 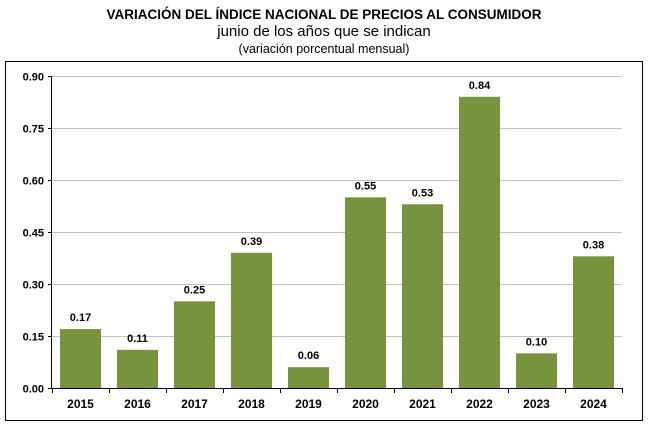 What do you see at coordinates (137, 368) in the screenshot?
I see `bar-2016` at bounding box center [137, 368].